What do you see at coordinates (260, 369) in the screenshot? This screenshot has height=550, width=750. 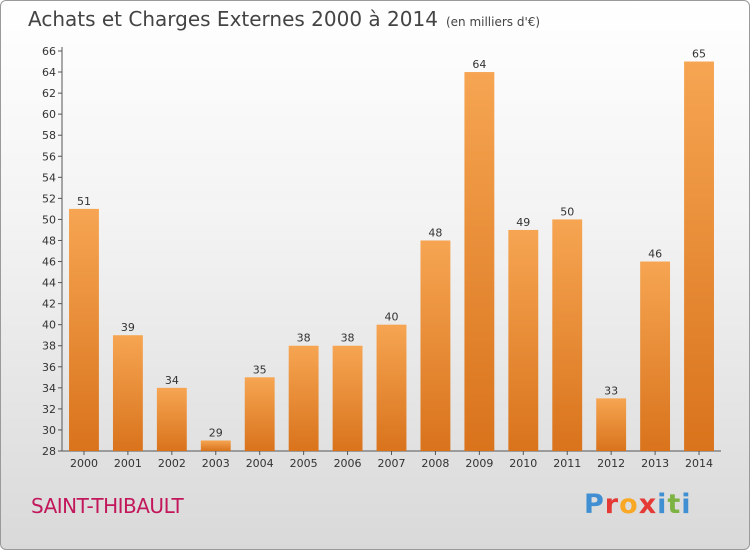 I see `bar-value-label: 35` at bounding box center [260, 369].